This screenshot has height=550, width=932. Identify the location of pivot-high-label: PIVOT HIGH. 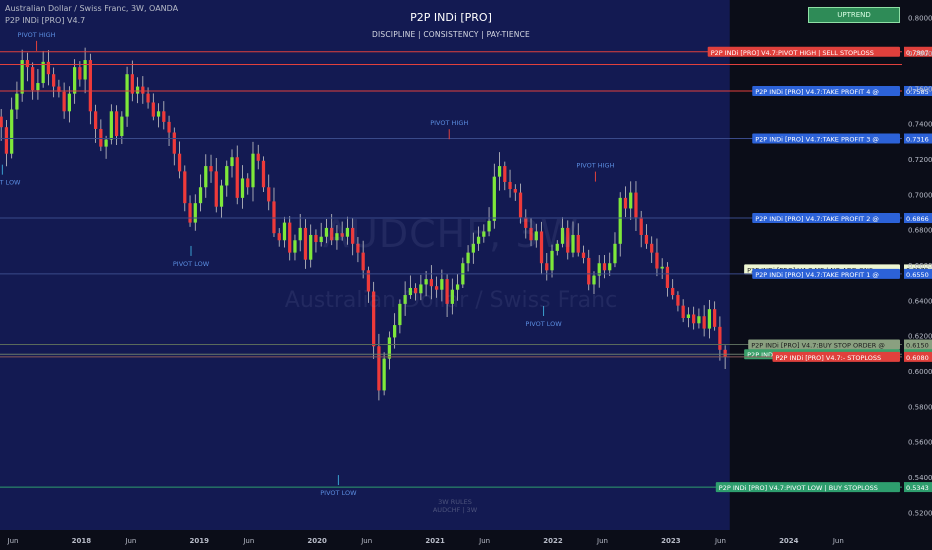
(595, 166).